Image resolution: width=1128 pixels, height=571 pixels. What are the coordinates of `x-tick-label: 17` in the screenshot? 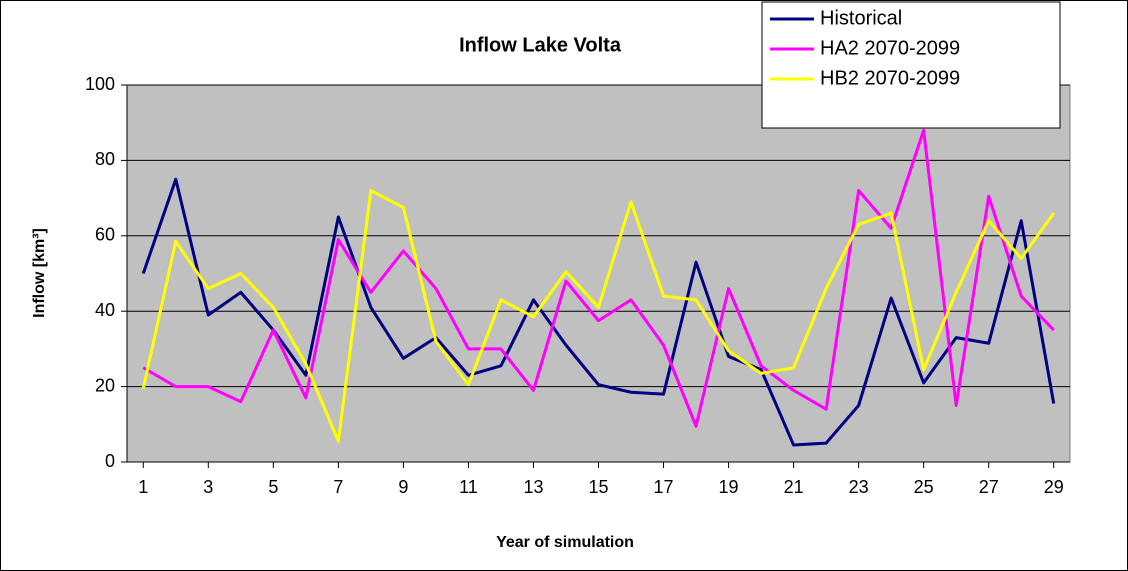 It's located at (664, 487).